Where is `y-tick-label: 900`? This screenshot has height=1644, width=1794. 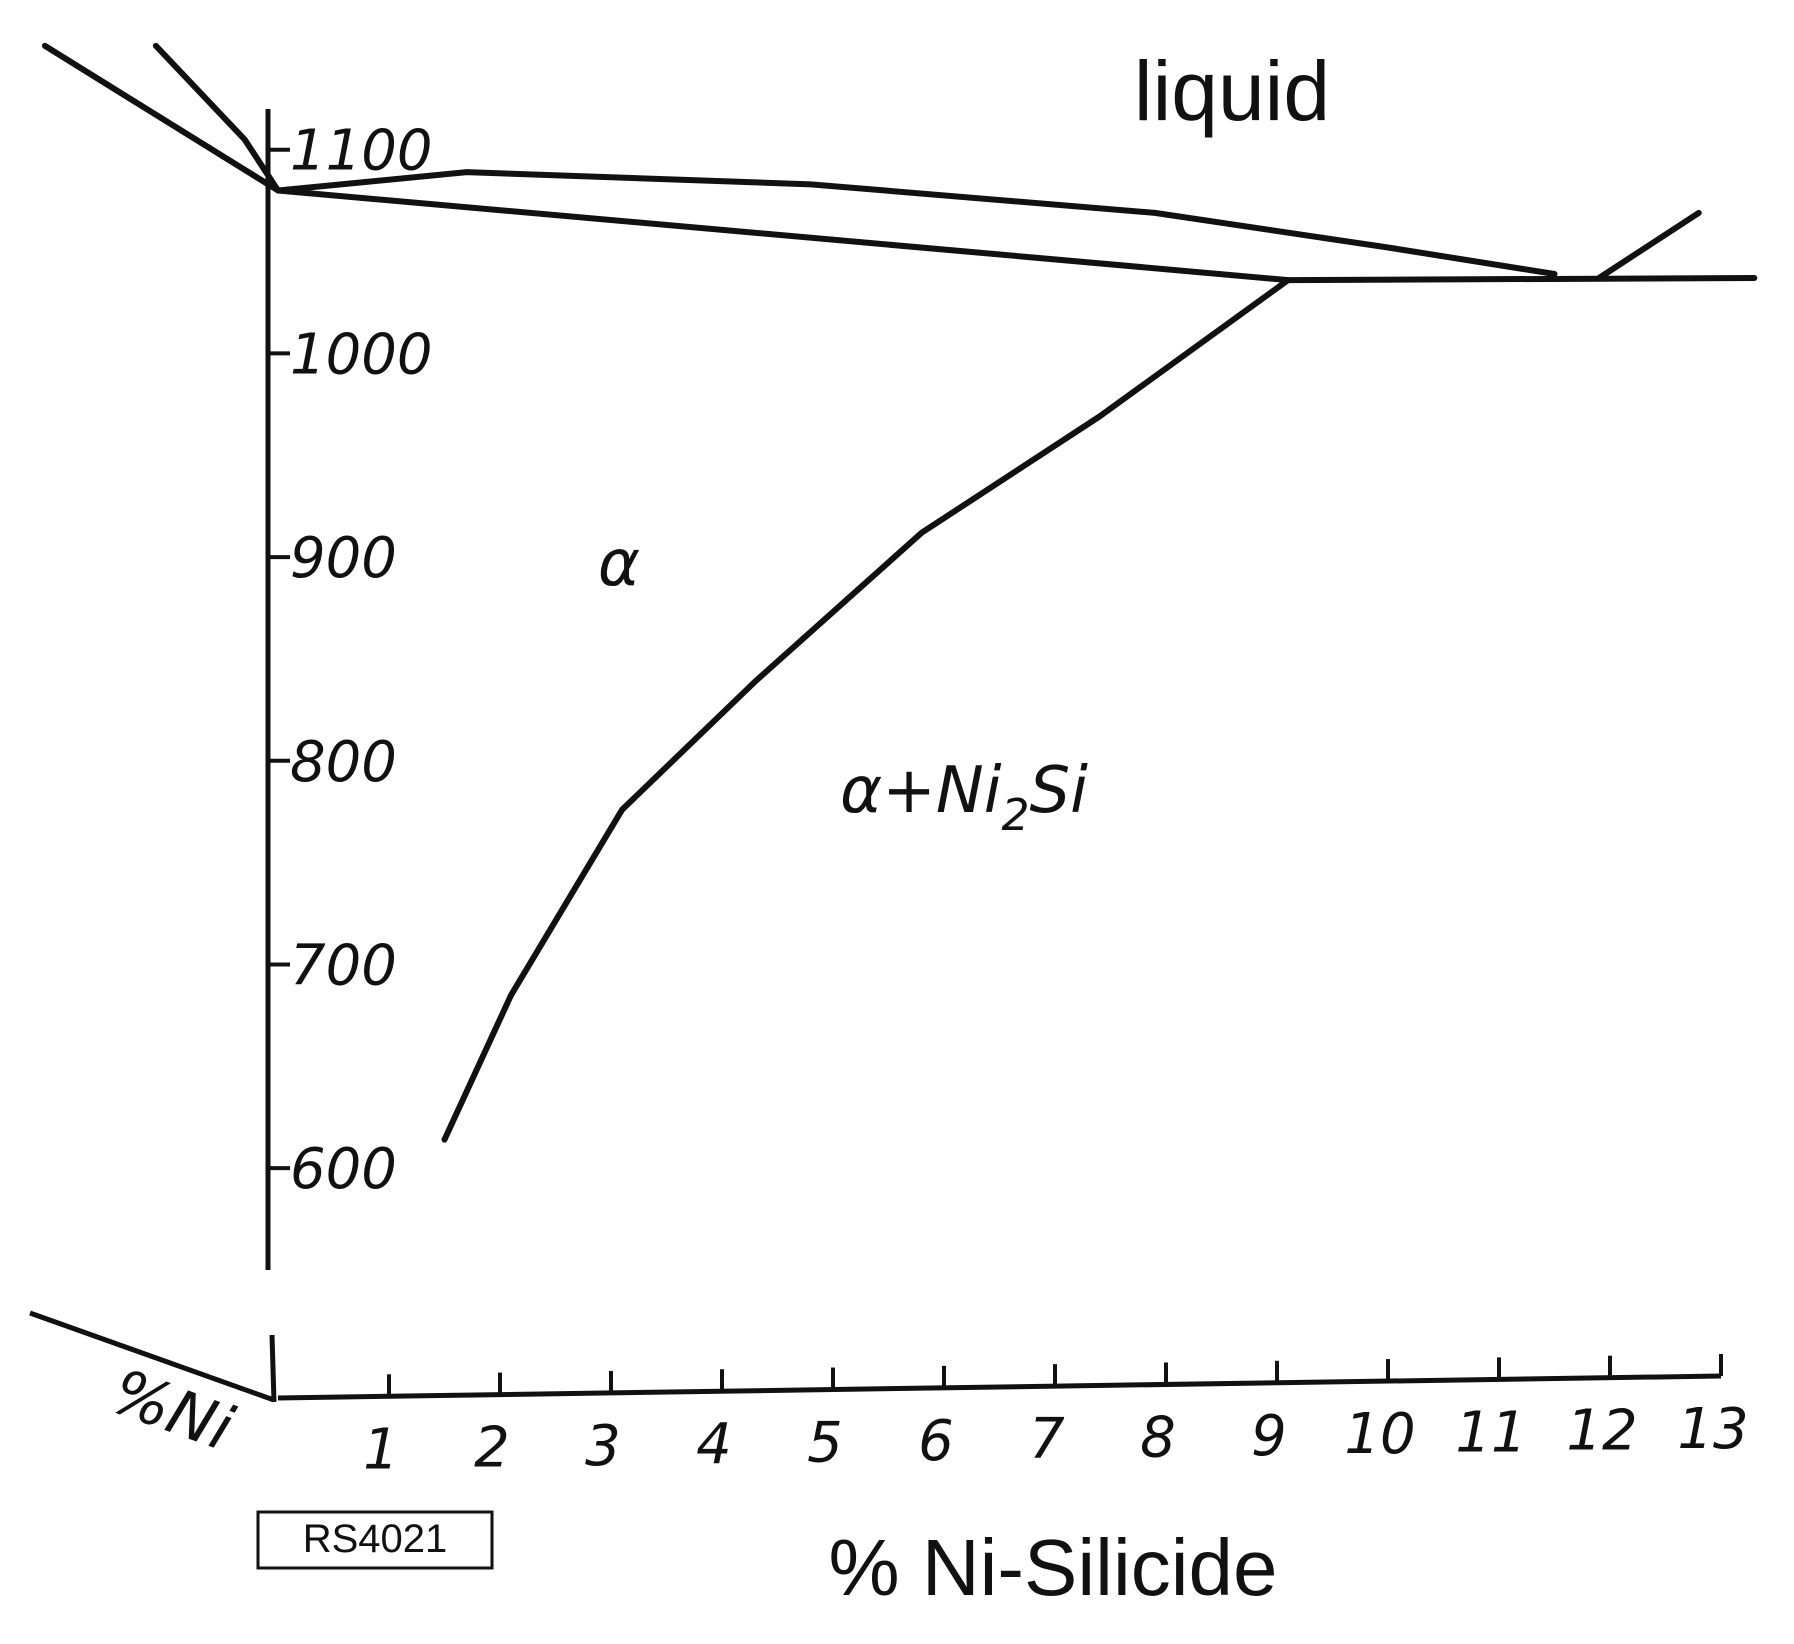 y-tick-label: 900 is located at coordinates (343, 558).